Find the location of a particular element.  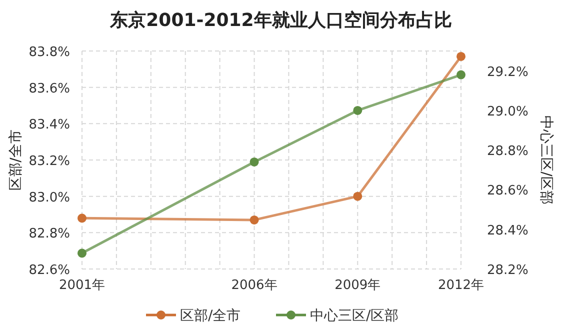

y2-axis-title: 中心三区/区部 is located at coordinates (546, 160).